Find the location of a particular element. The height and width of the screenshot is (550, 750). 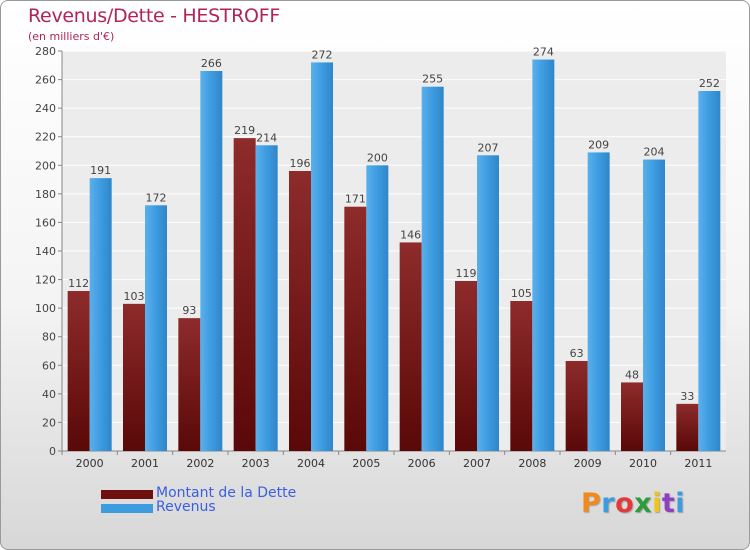

bar-revenus-label: 214 is located at coordinates (266, 137).